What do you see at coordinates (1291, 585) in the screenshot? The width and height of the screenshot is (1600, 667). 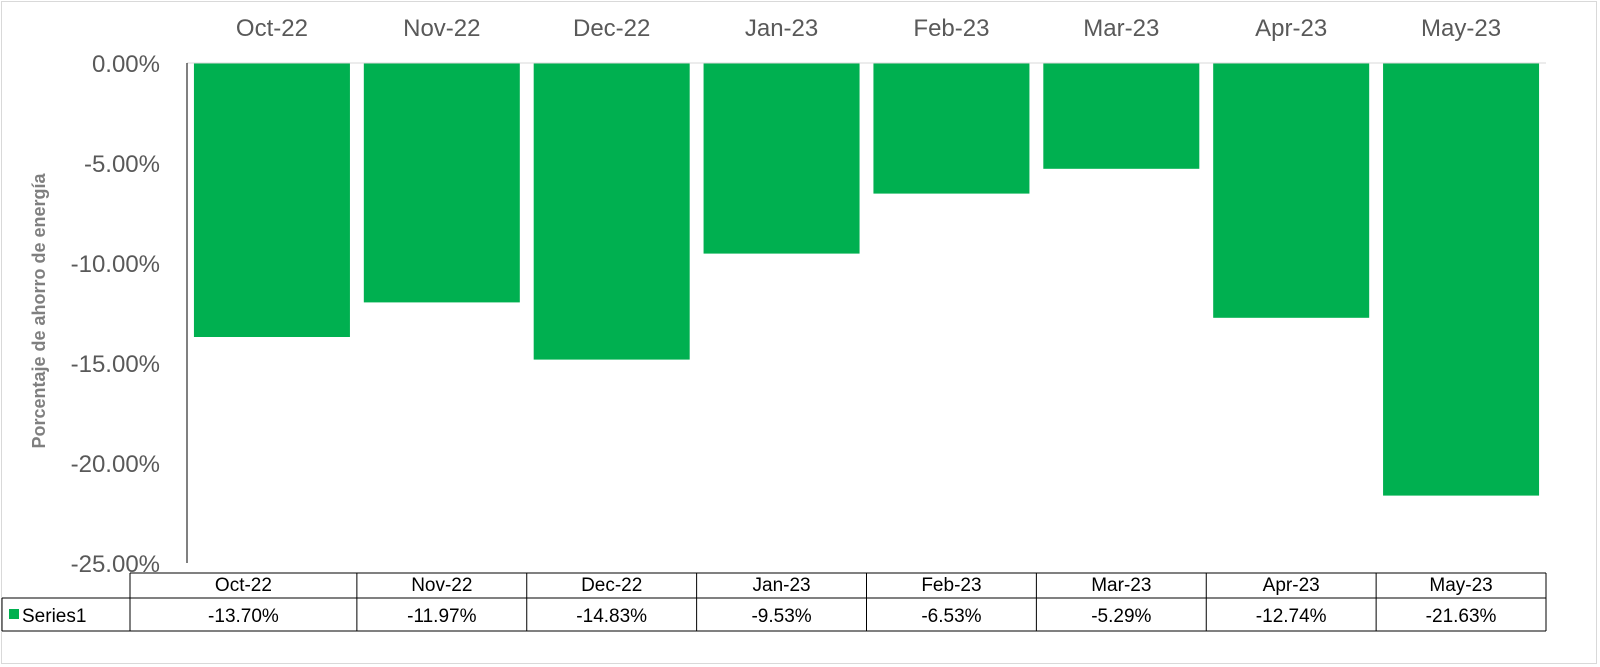 I see `table-header-cell: Apr-23` at bounding box center [1291, 585].